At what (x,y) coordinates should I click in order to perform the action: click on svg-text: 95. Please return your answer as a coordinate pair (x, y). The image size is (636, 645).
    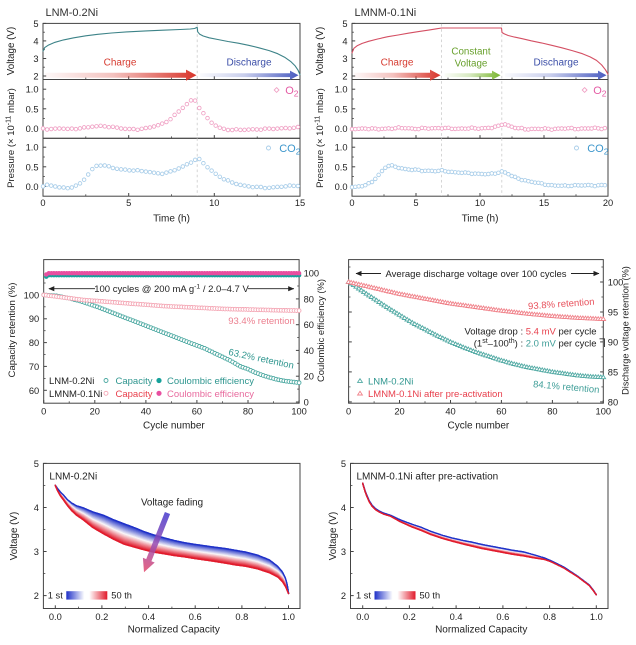
    Looking at the image, I should click on (613, 313).